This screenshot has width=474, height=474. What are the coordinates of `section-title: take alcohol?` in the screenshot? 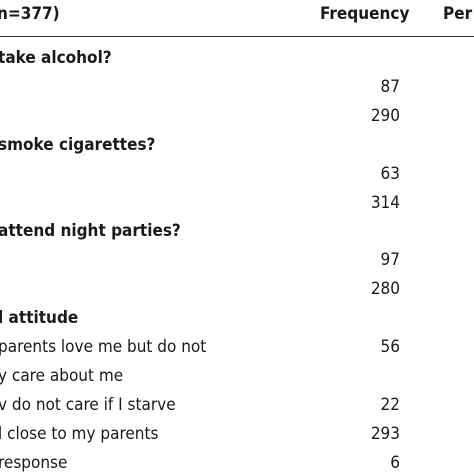 It's located at (56, 58).